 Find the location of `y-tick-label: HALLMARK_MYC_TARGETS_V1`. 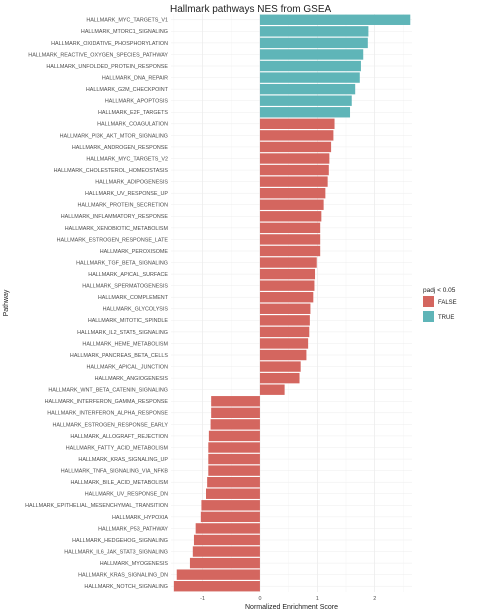

y-tick-label: HALLMARK_MYC_TARGETS_V1 is located at coordinates (127, 21).